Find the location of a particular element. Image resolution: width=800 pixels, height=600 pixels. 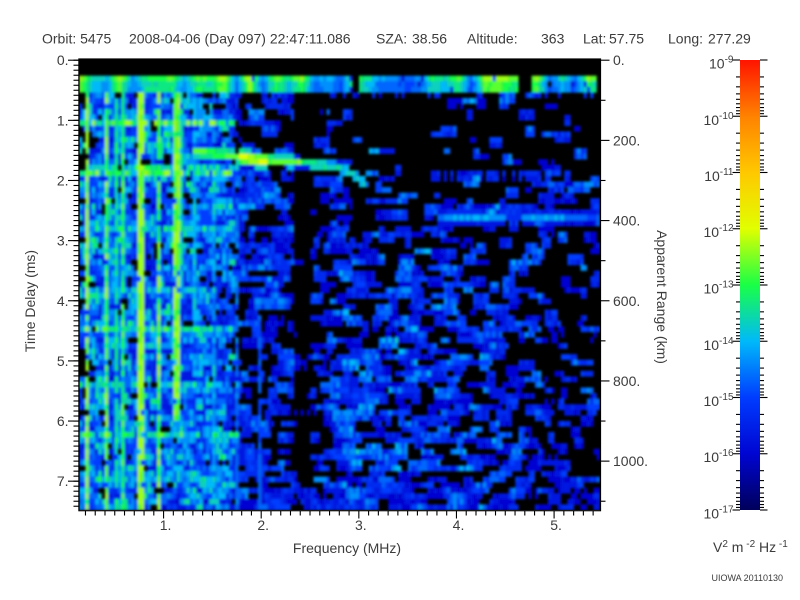

svg-text: 277.29 is located at coordinates (729, 39).